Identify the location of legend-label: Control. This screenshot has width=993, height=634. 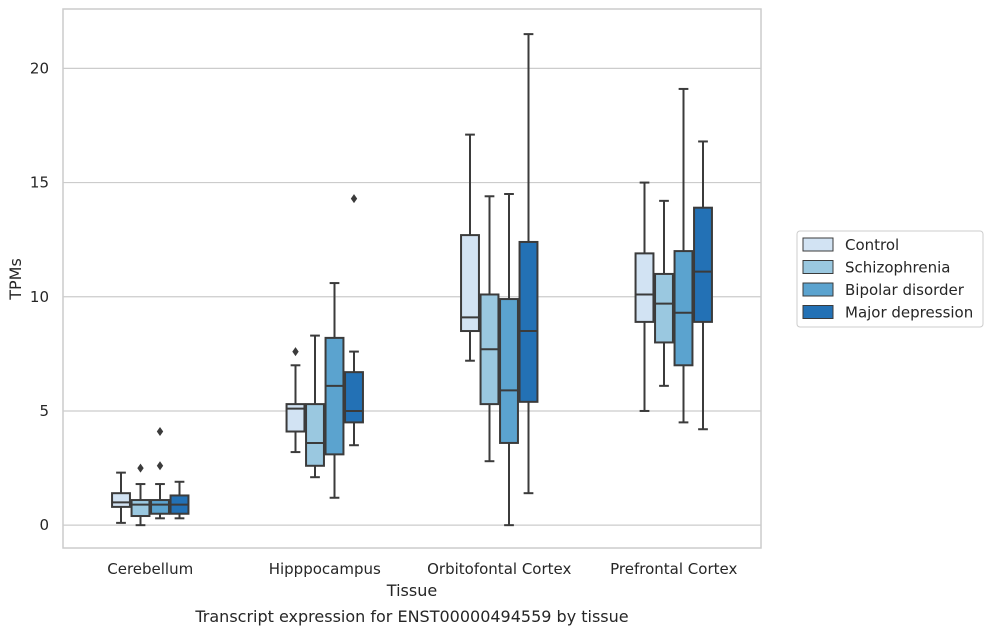
(872, 245).